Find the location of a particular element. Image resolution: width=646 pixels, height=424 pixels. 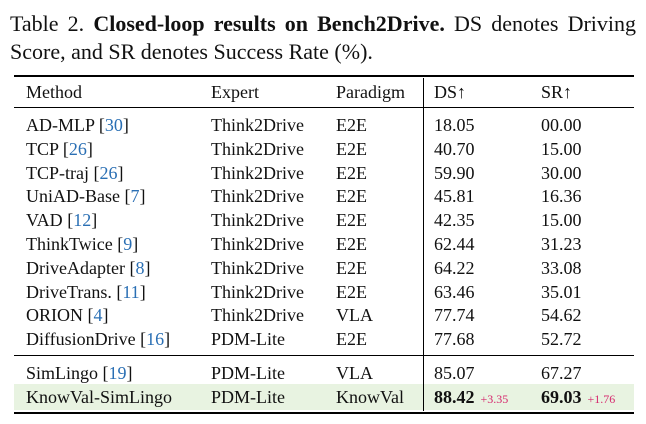

citation: [16] is located at coordinates (155, 339).